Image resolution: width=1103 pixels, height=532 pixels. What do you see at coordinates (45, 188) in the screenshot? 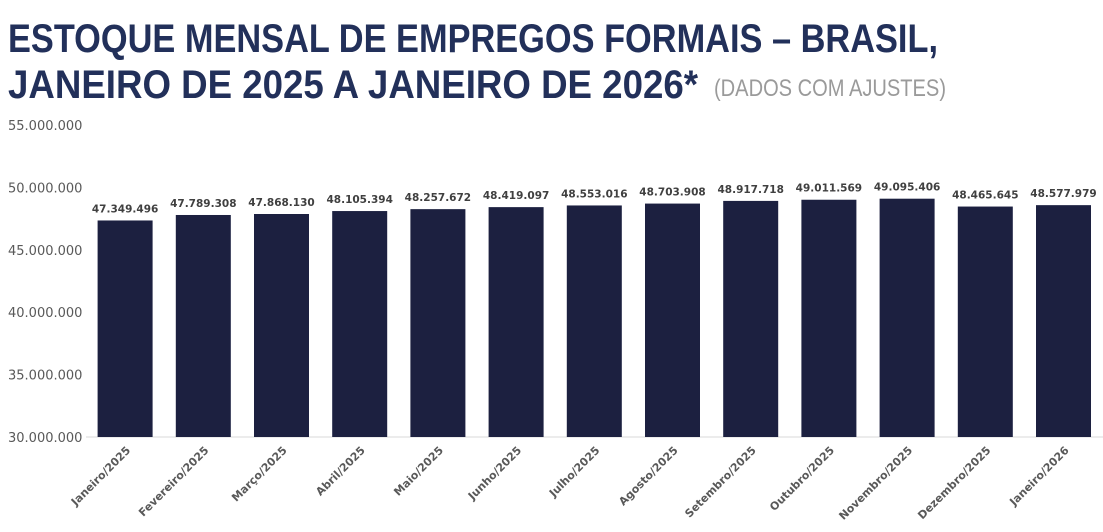
I see `y-tick-label: 50.000.000` at bounding box center [45, 188].